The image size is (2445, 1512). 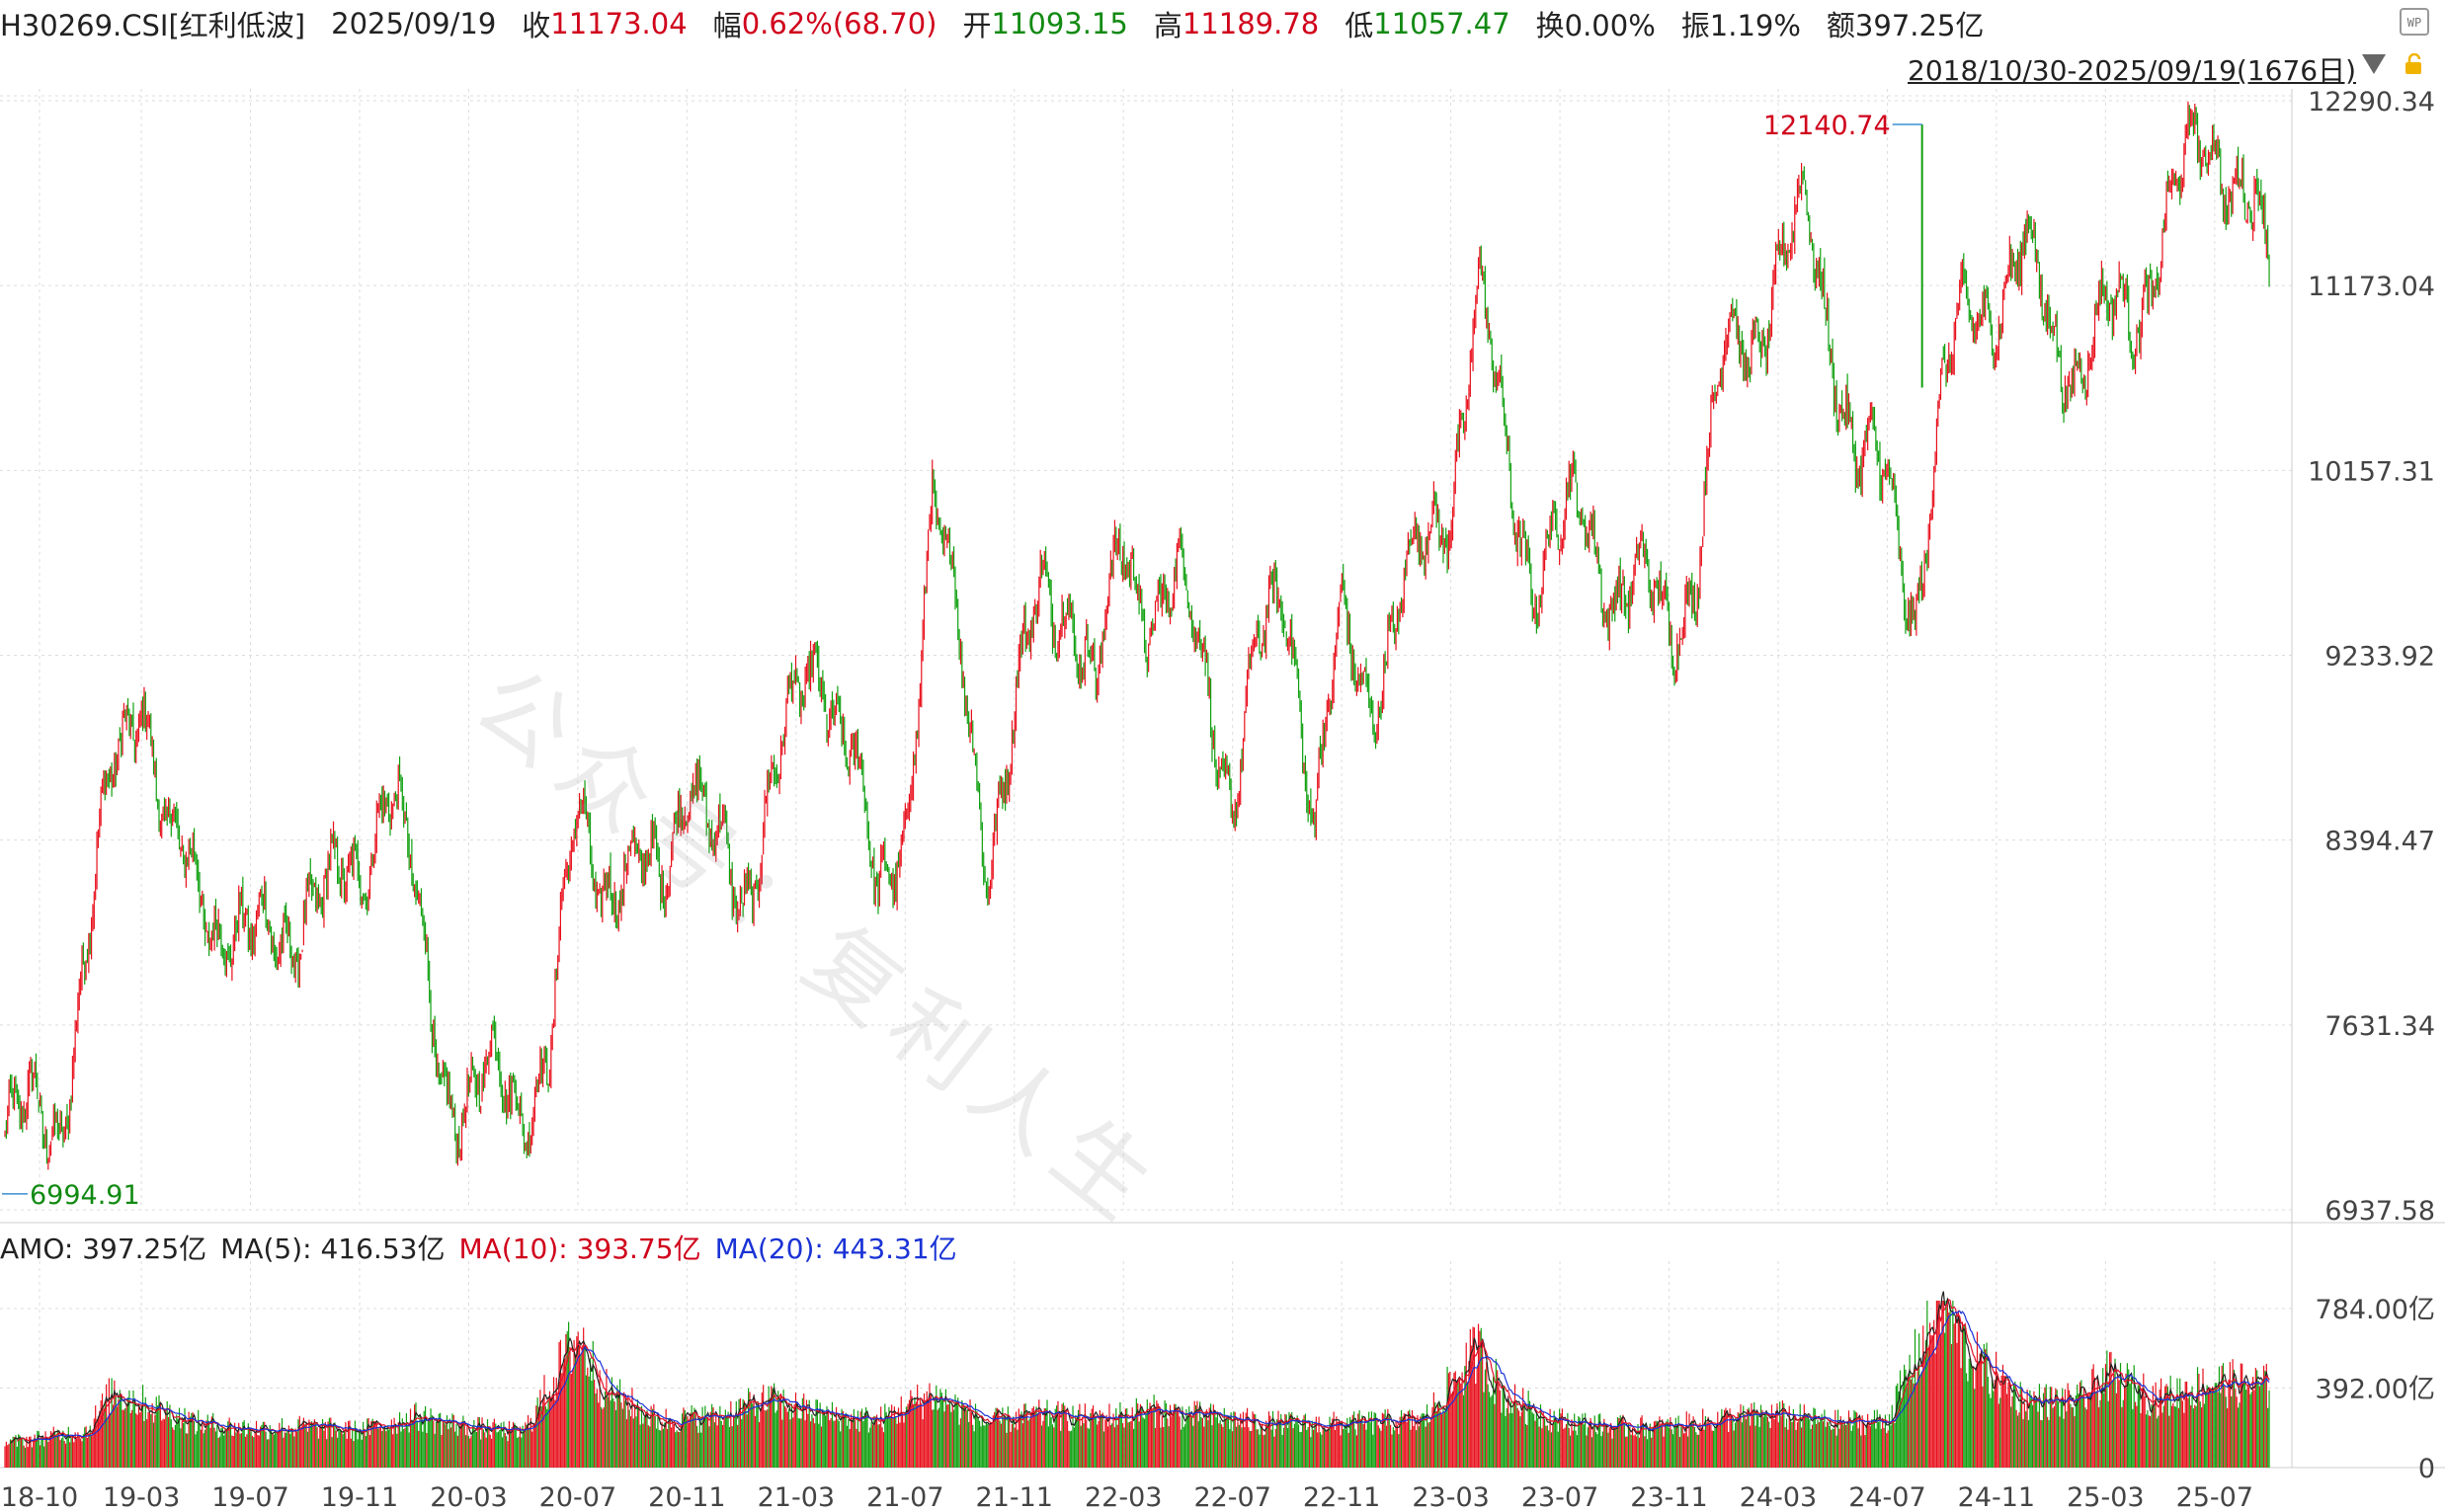 I want to click on volume-y-ticks: 784.00亿 392.00亿 0, so click(x=2375, y=1390).